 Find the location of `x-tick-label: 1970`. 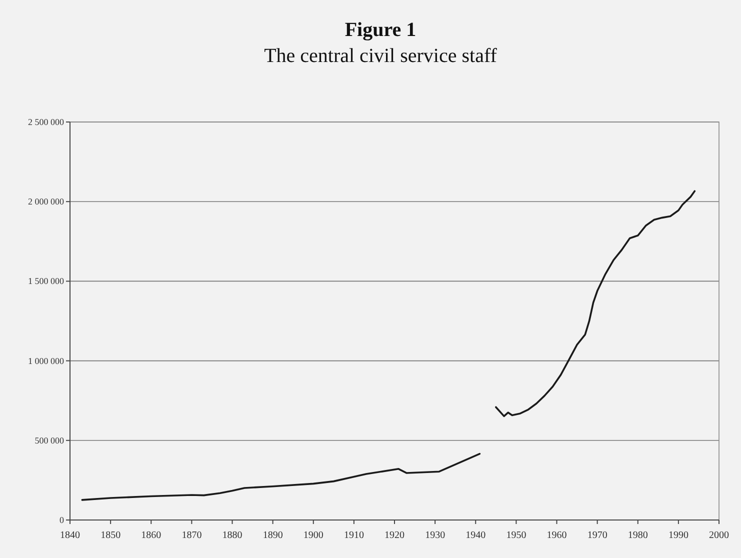

x-tick-label: 1970 is located at coordinates (597, 535).